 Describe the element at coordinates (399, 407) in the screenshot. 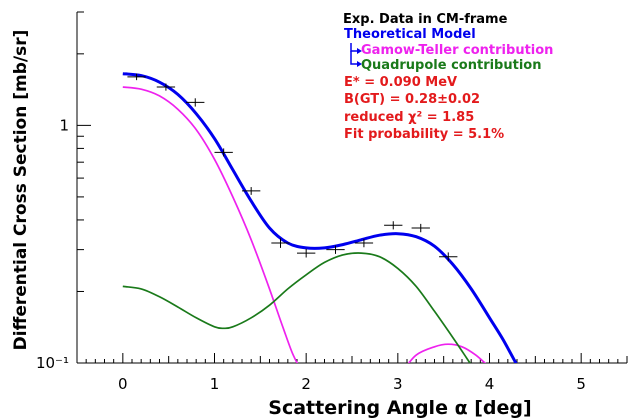

I see `x-axis-title: Scattering Angle α [deg]` at that location.